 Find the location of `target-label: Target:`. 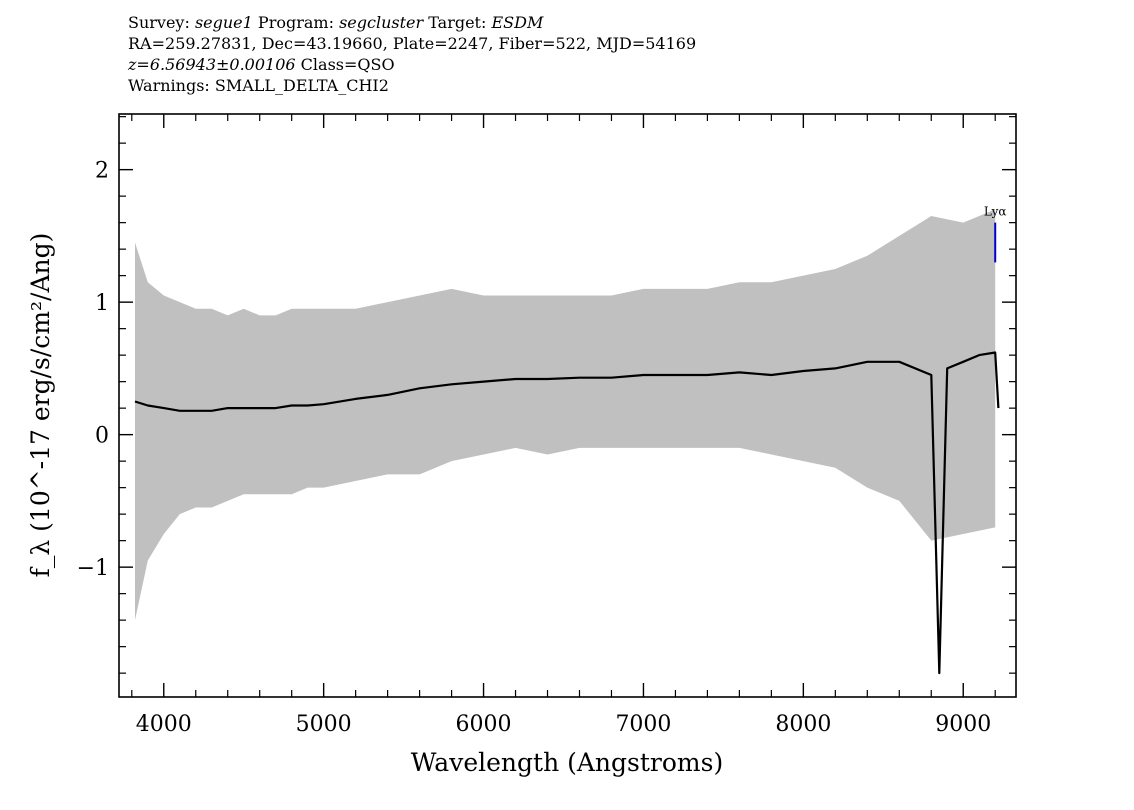

target-label: Target: is located at coordinates (457, 22).